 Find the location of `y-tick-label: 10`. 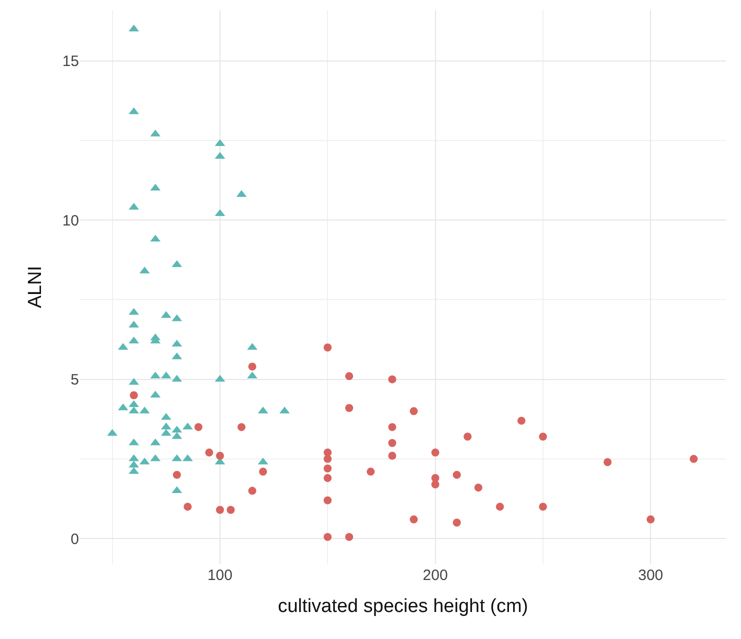

y-tick-label: 10 is located at coordinates (70, 221).